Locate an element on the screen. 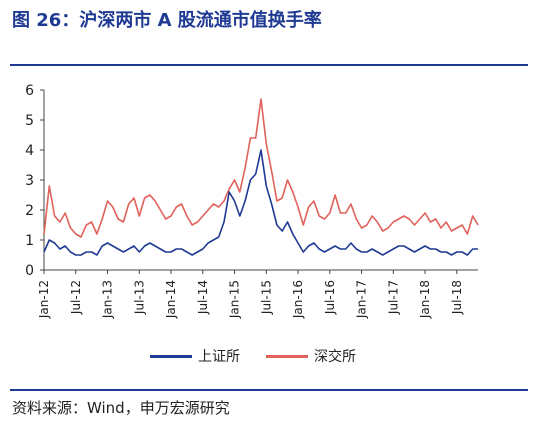  legend-item: 上证所 is located at coordinates (195, 356).